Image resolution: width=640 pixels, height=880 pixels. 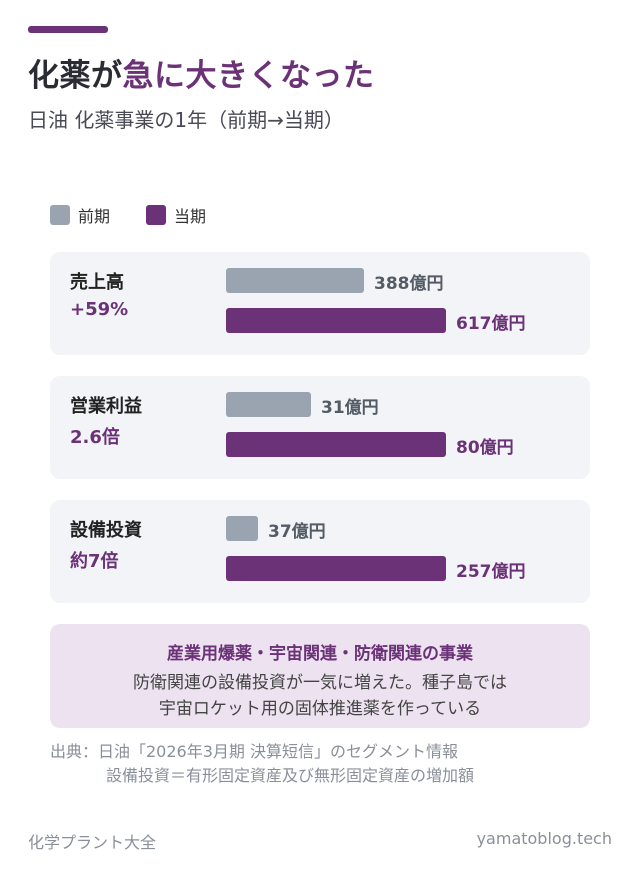 What do you see at coordinates (94, 561) in the screenshot?
I see `metric-change: 約7倍` at bounding box center [94, 561].